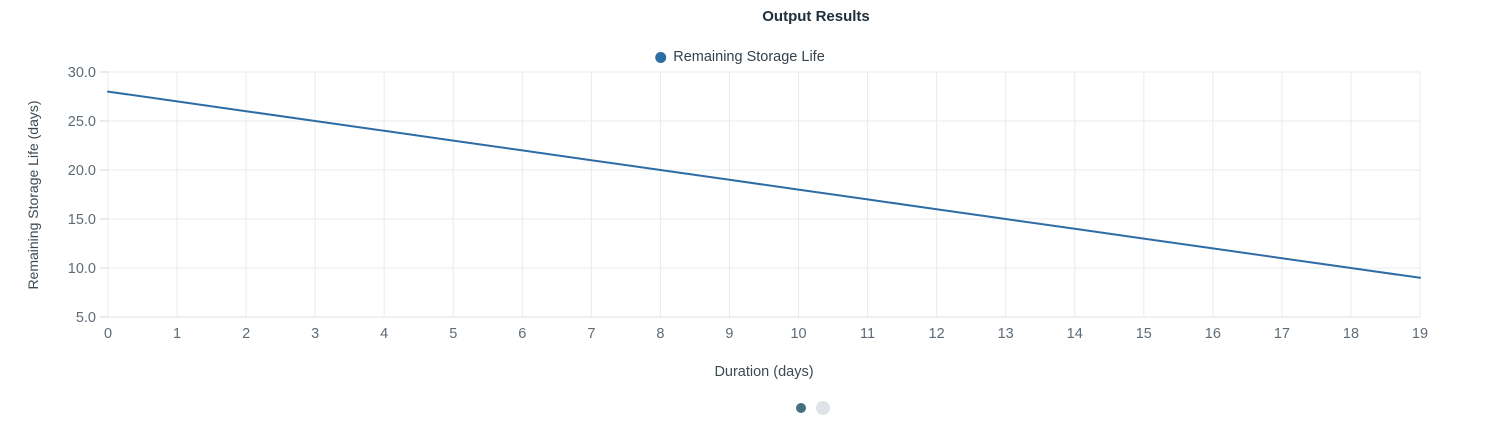 The width and height of the screenshot is (1500, 440). I want to click on legend-series-marker-icon, so click(661, 57).